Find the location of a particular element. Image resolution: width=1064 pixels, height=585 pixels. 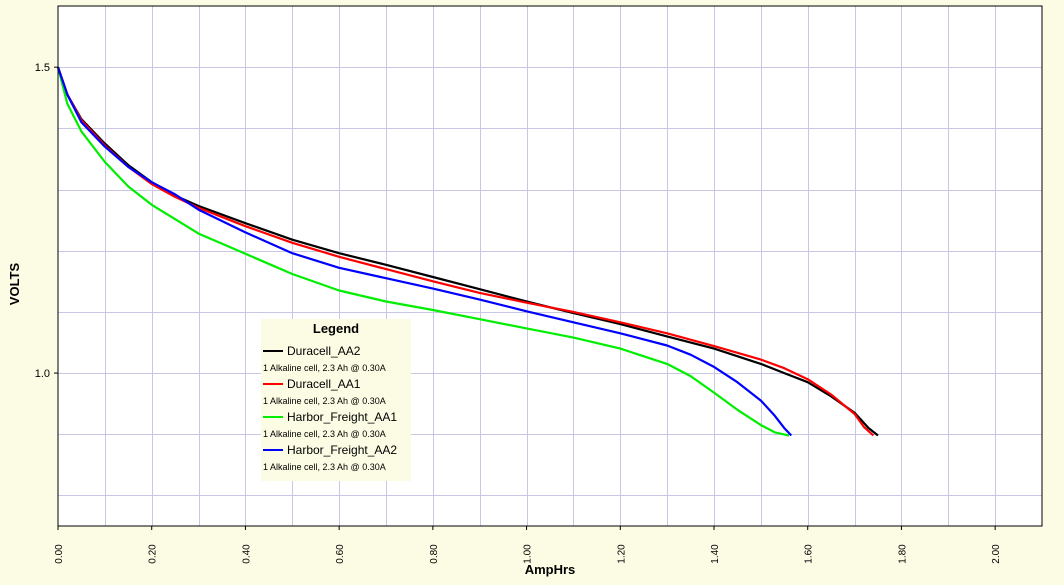

x-tick-label: 0.20 is located at coordinates (153, 554).